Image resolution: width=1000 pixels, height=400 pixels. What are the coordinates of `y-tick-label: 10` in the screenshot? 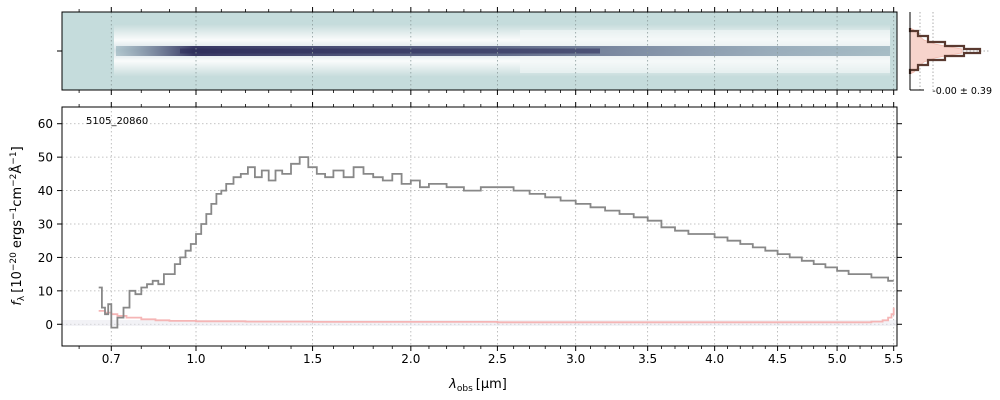 It's located at (45, 291).